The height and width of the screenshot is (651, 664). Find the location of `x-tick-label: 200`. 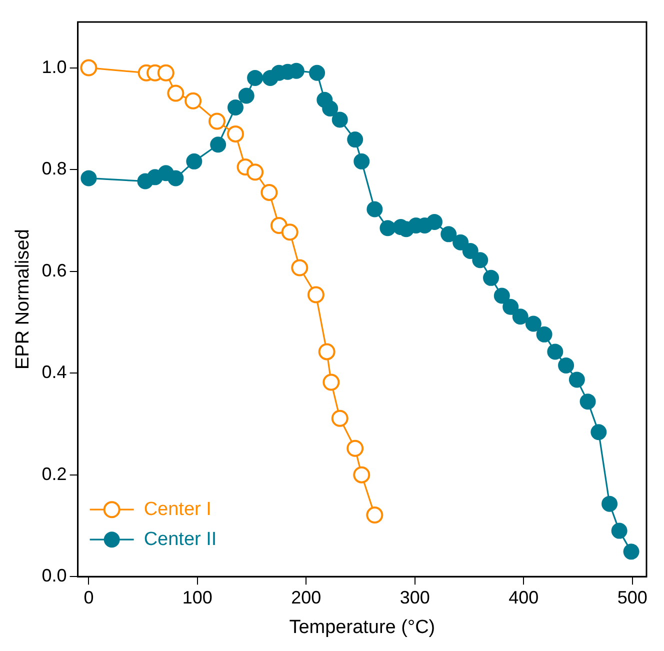

x-tick-label: 200 is located at coordinates (306, 597).